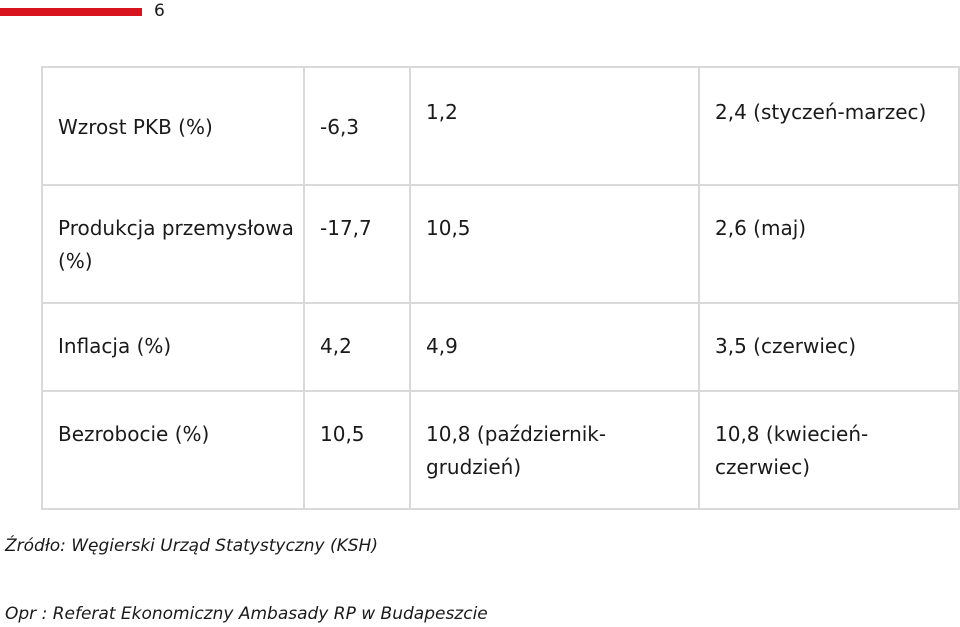  Describe the element at coordinates (554, 126) in the screenshot. I see `table-cell: 1,2` at that location.